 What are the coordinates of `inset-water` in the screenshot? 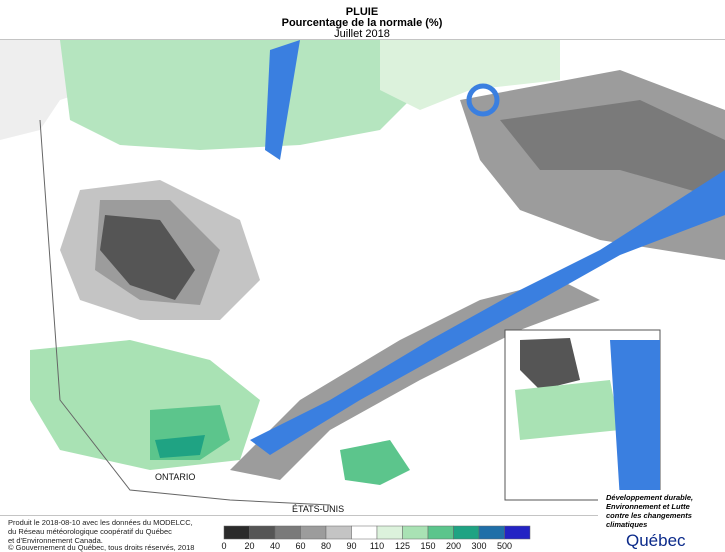 It's located at (635, 420).